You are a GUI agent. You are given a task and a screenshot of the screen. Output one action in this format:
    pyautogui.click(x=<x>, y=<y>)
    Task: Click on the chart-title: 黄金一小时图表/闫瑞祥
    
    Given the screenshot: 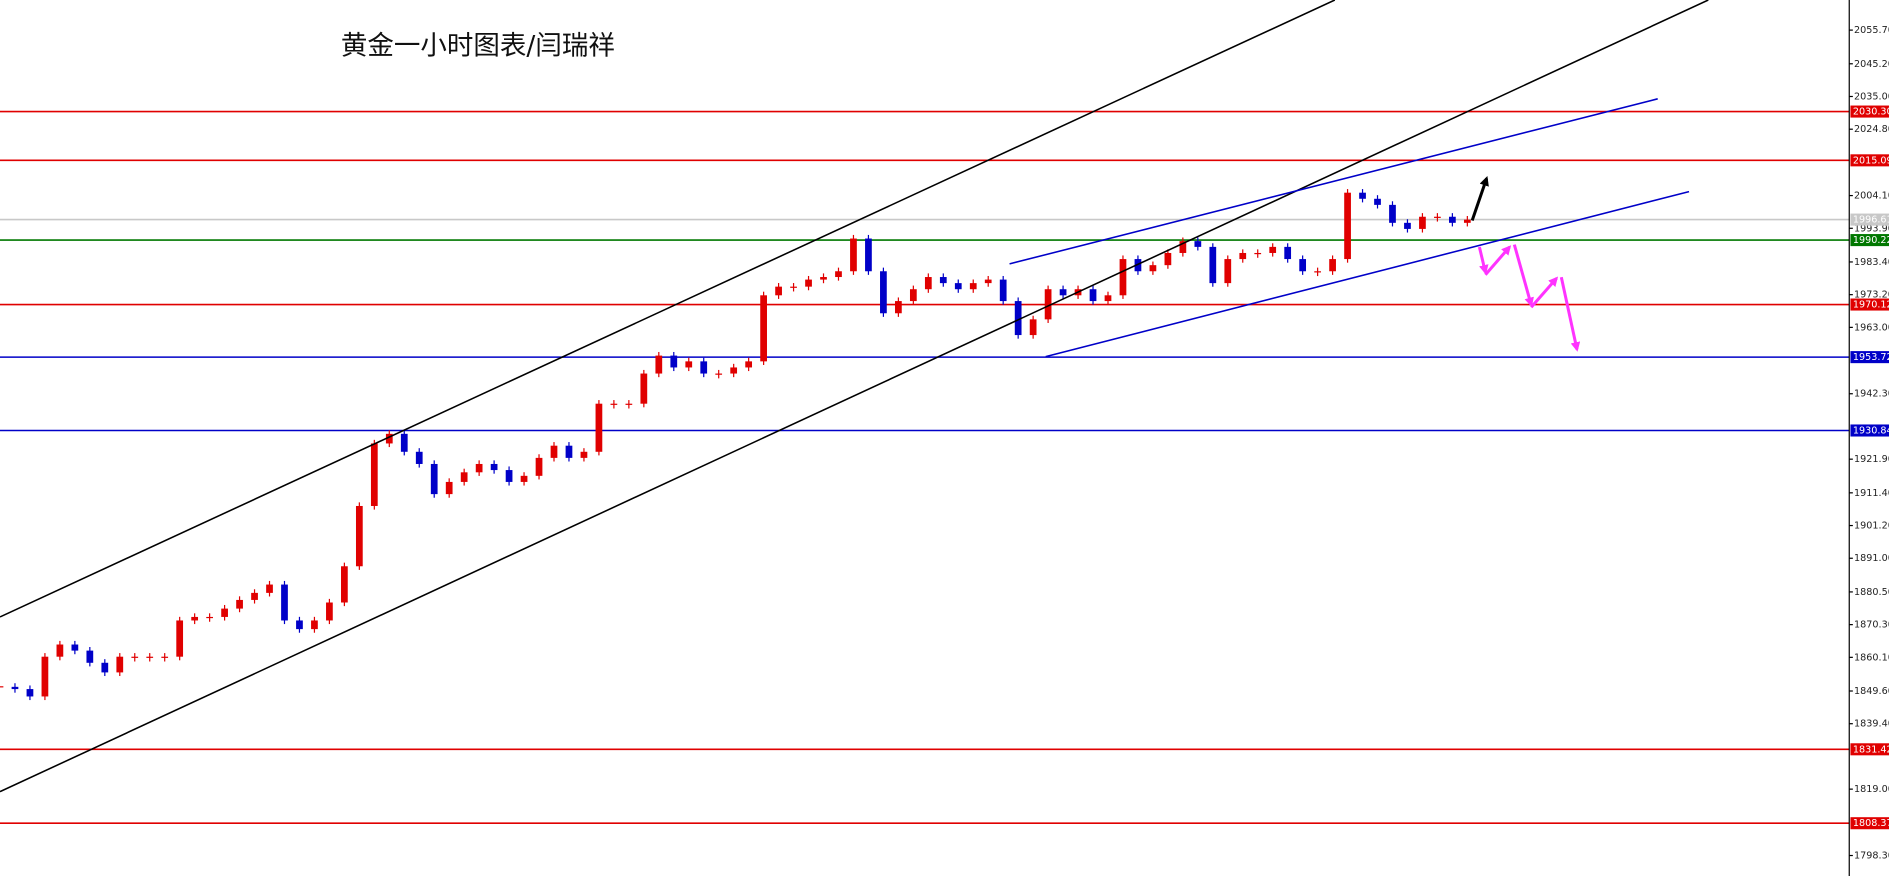 What is the action you would take?
    pyautogui.click(x=478, y=45)
    